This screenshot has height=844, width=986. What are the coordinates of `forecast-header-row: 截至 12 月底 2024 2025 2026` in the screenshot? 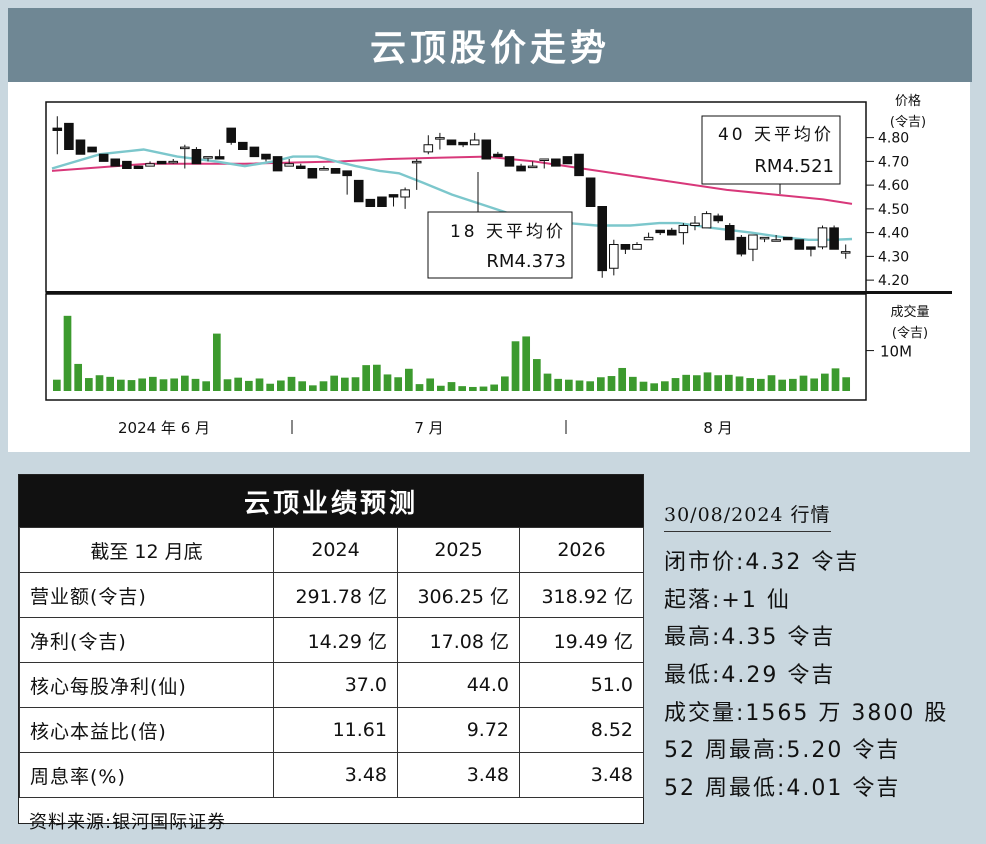 It's located at (331, 550).